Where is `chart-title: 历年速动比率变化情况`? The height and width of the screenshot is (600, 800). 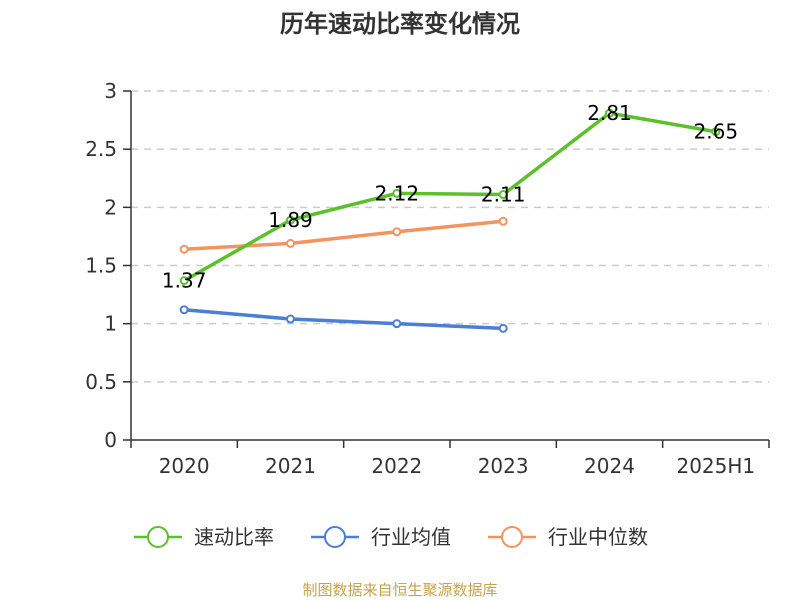 chart-title: 历年速动比率变化情况 is located at coordinates (400, 24).